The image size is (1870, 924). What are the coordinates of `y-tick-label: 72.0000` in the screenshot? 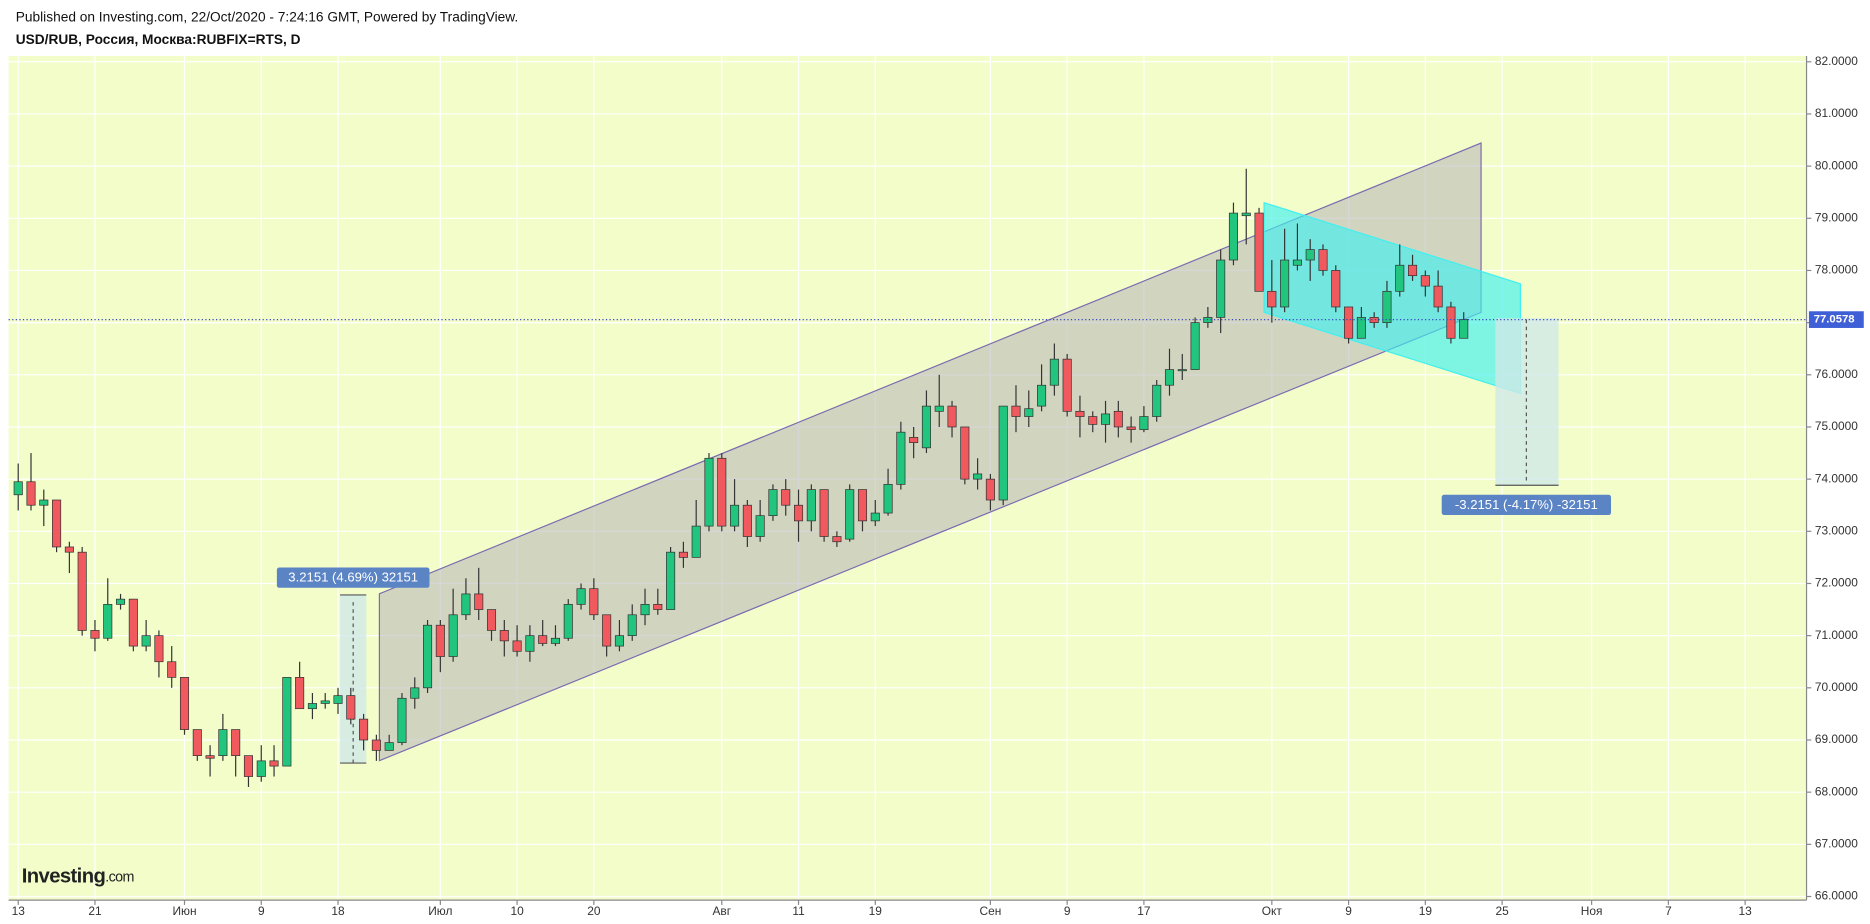 It's located at (1836, 583).